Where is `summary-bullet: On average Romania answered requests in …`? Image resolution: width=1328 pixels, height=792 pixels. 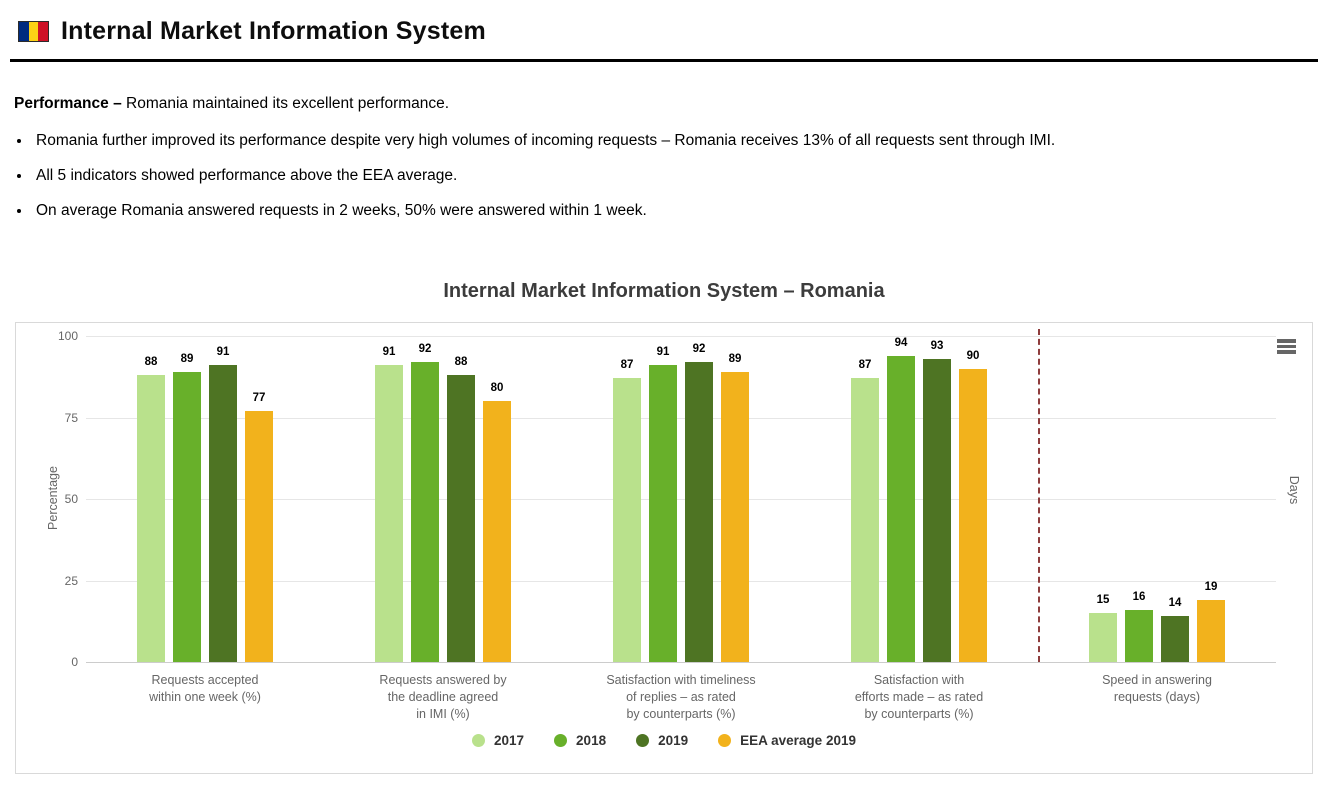
summary-bullet: On average Romania answered requests in … is located at coordinates (680, 211).